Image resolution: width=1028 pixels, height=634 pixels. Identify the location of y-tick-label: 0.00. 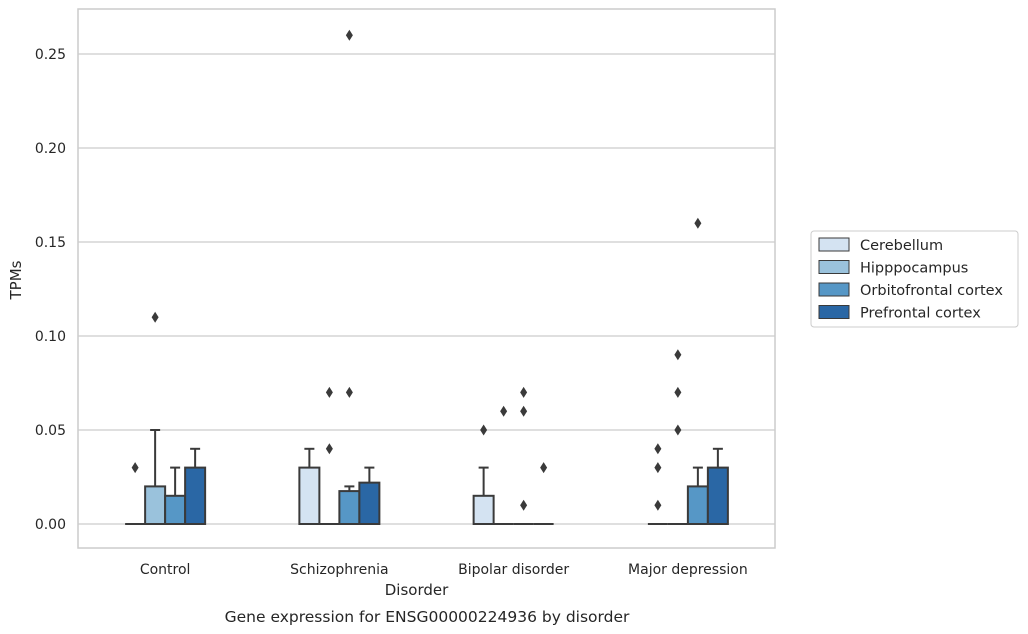
(50, 525).